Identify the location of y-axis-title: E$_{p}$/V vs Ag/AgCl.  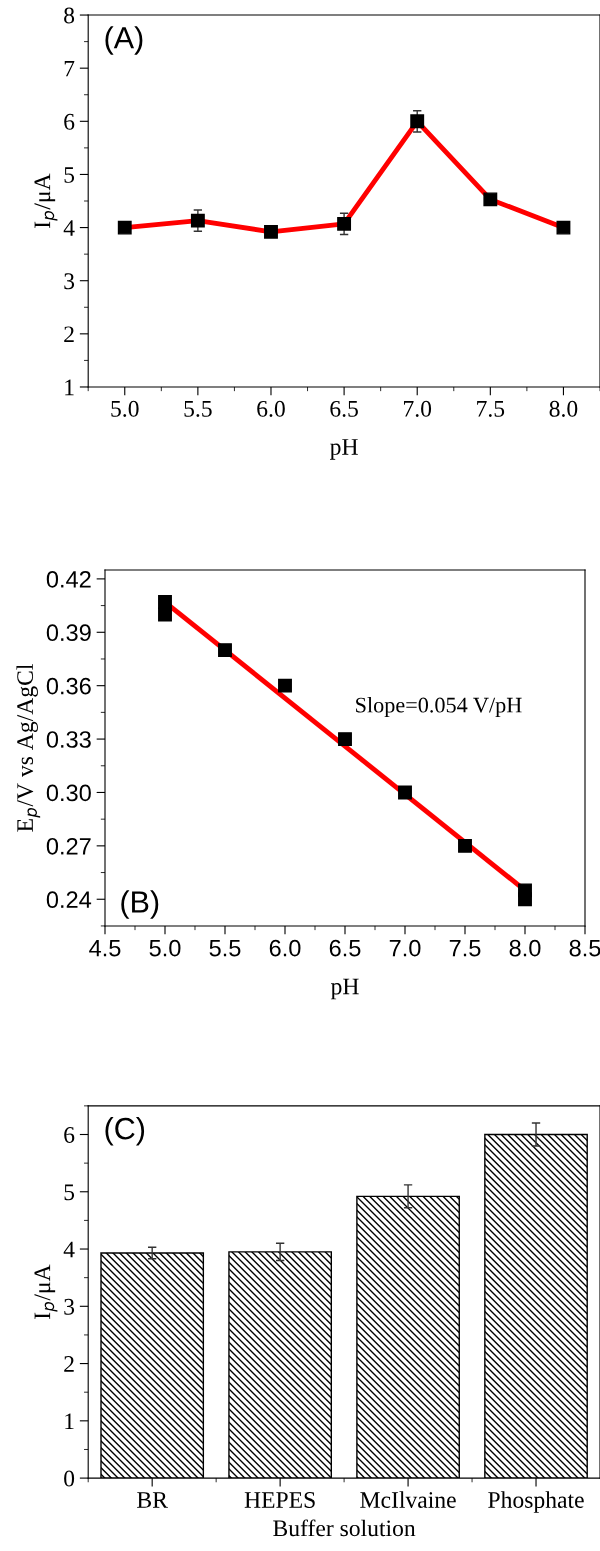
(28, 748).